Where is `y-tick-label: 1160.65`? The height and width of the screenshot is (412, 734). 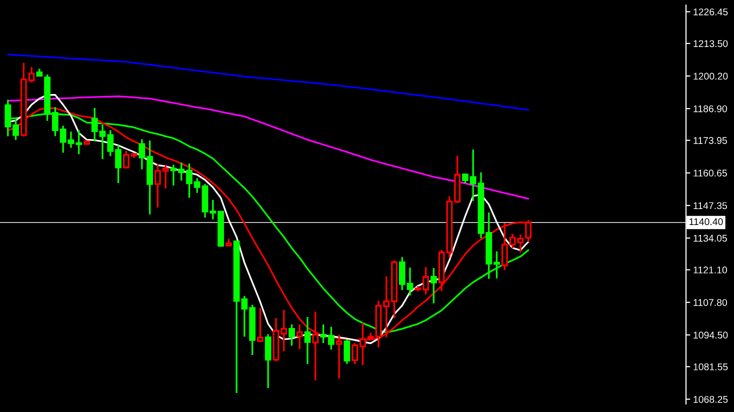
y-tick-label: 1160.65 is located at coordinates (710, 173).